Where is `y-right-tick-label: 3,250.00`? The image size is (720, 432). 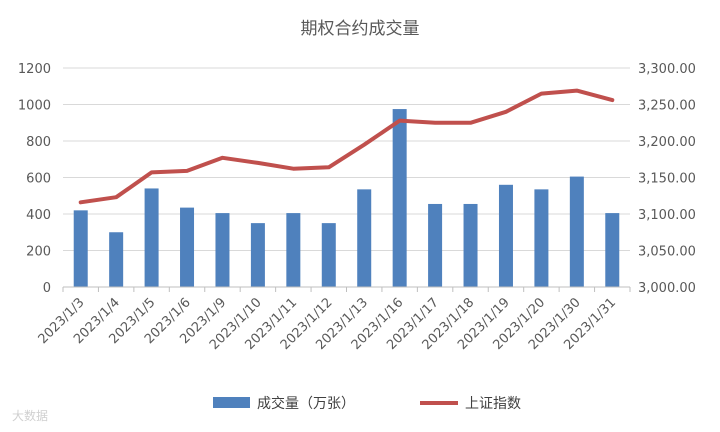 y-right-tick-label: 3,250.00 is located at coordinates (667, 106).